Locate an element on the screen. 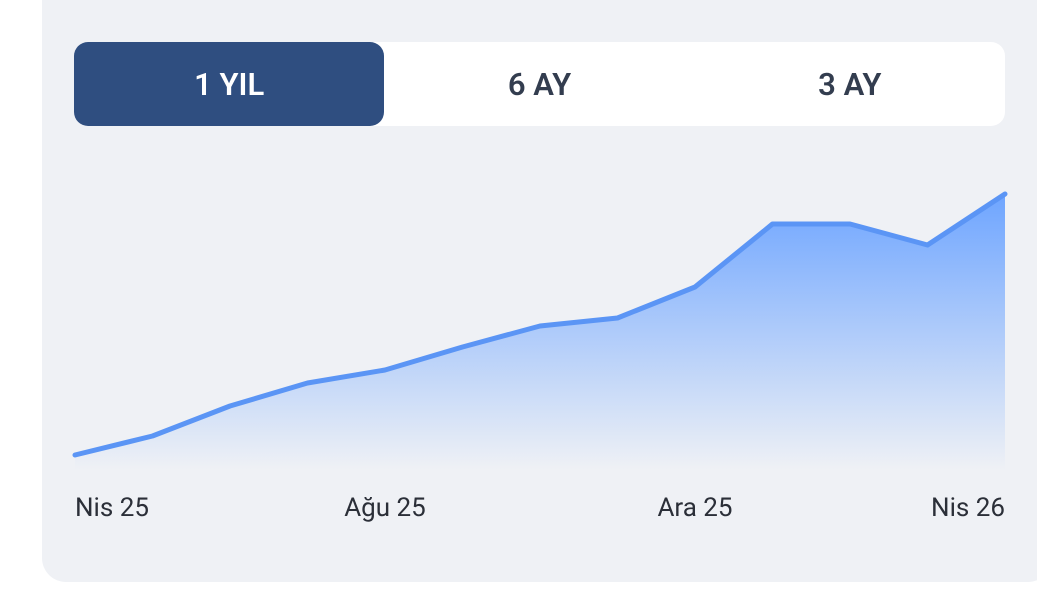  period-tabs: 1 YIL 6 AY 3 AY is located at coordinates (539, 84).